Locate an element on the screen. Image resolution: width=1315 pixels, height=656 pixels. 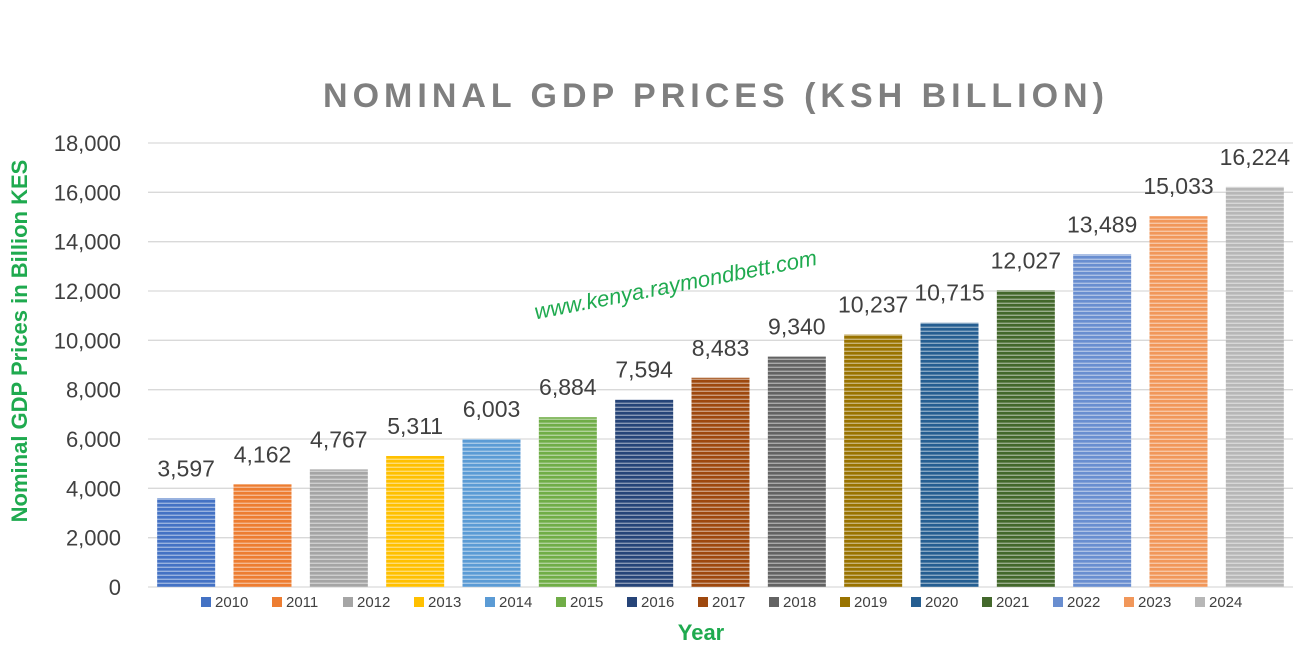
legend-label: 2019 is located at coordinates (870, 602).